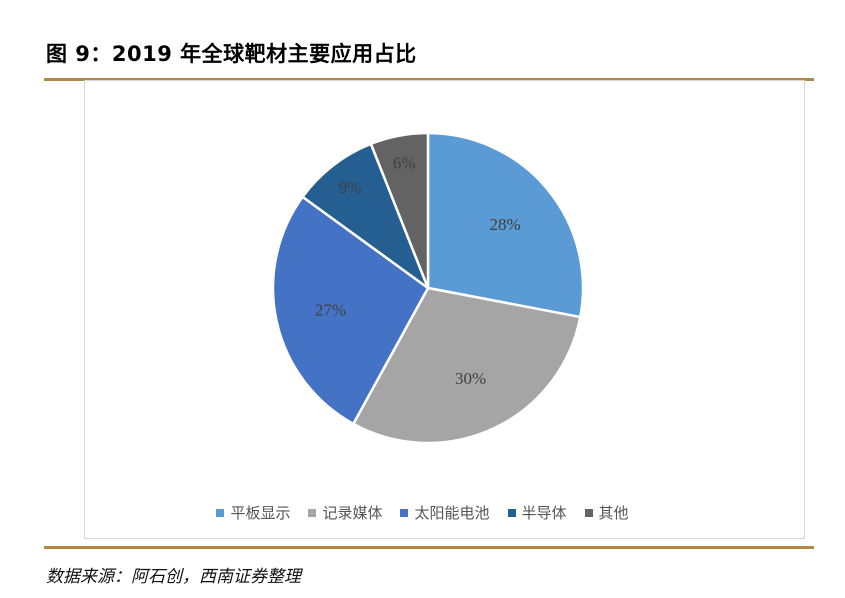 Image resolution: width=845 pixels, height=598 pixels. I want to click on legend-label-3: 太阳能电池, so click(452, 513).